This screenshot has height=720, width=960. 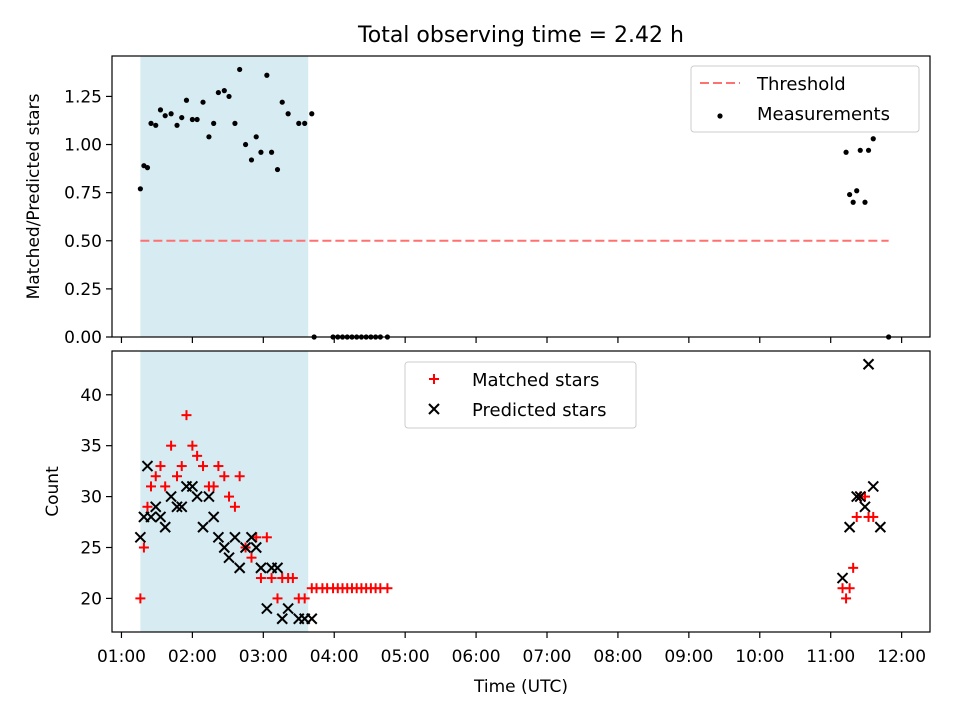 I want to click on x-tick-label: 01:00, so click(x=121, y=657).